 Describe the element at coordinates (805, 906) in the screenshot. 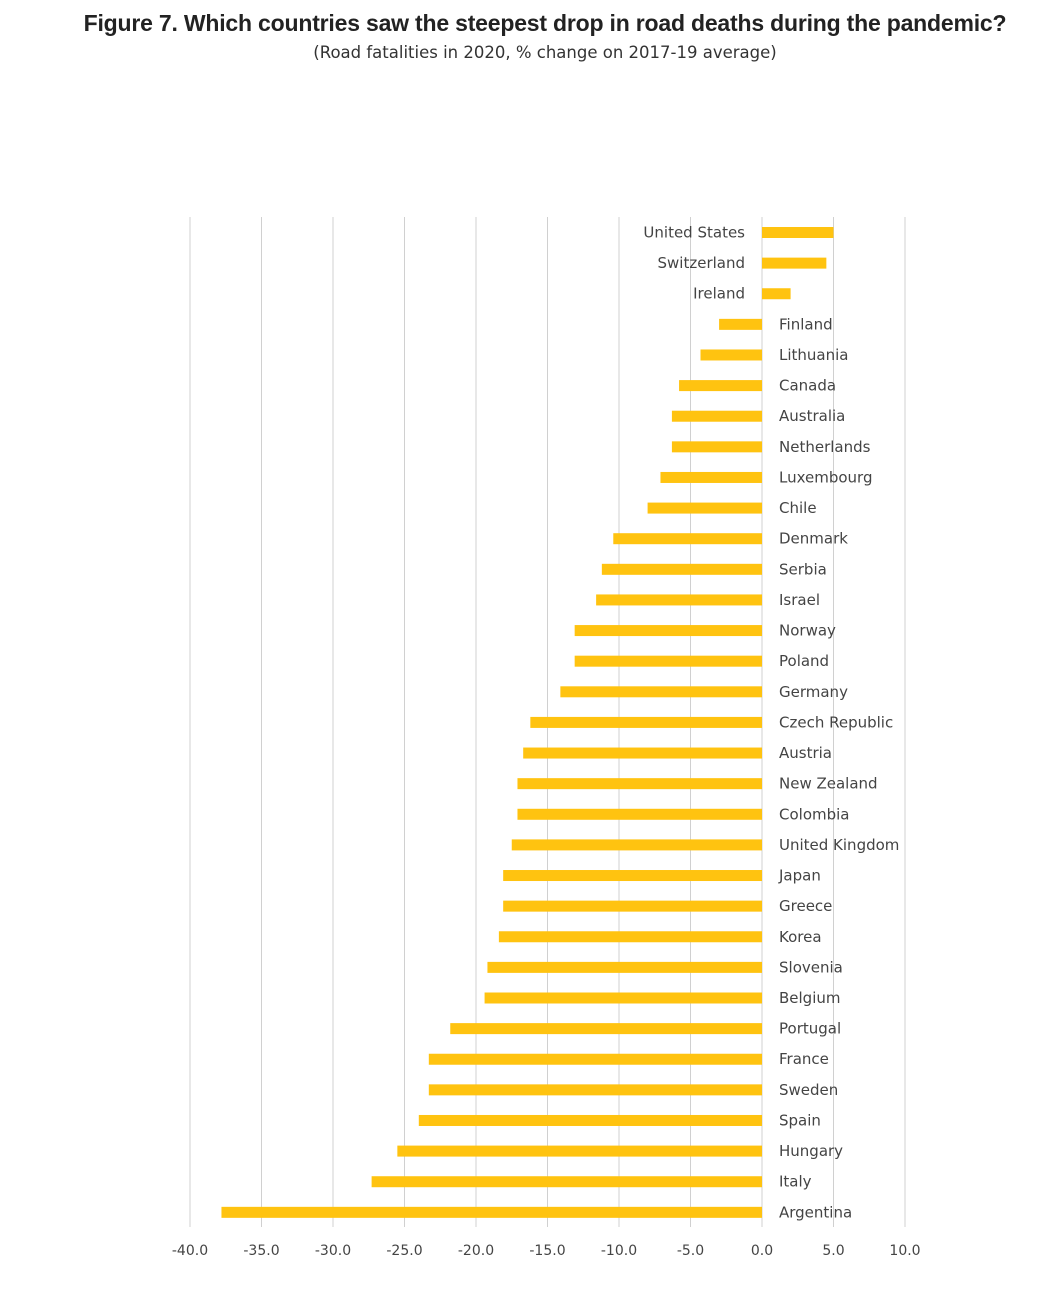

I see `category-label: Greece` at that location.